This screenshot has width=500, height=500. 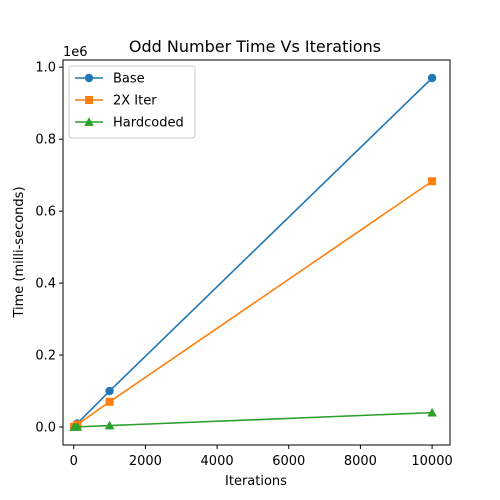 I want to click on y-tick-label: 1.0, so click(x=45, y=68).